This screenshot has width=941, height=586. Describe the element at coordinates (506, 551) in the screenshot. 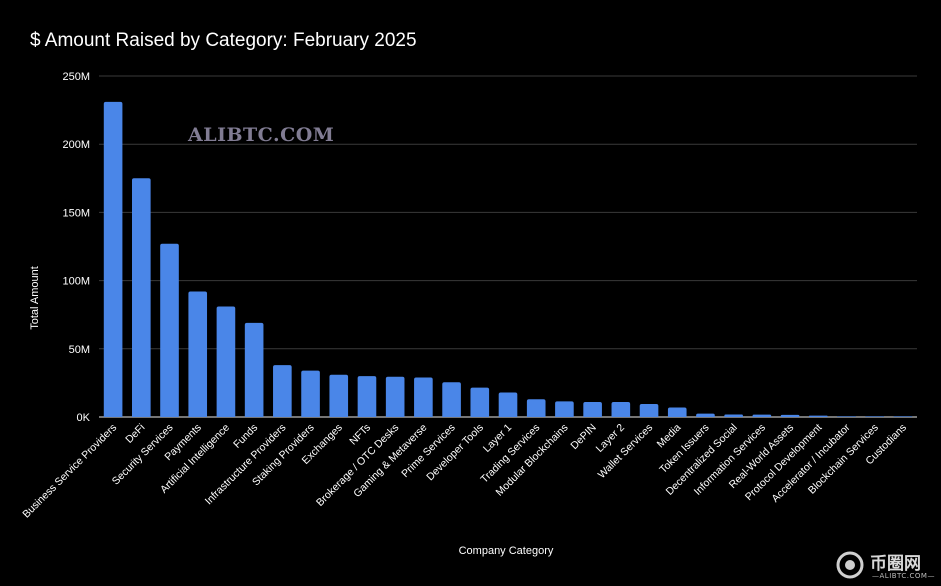

I see `x-axis-label: Company Category` at that location.